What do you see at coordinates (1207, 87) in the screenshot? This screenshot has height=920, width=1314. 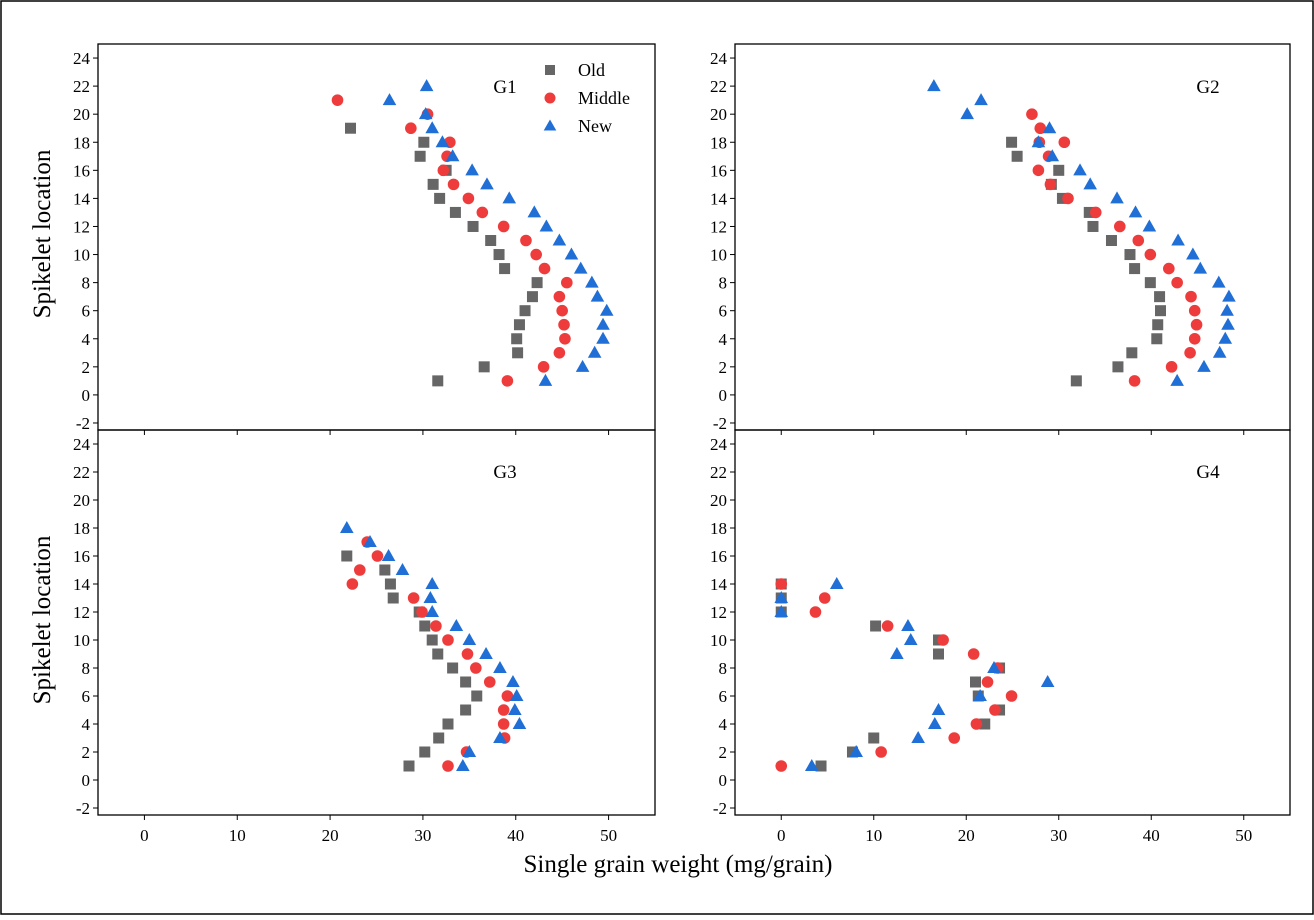 I see `panel-label: G2` at bounding box center [1207, 87].